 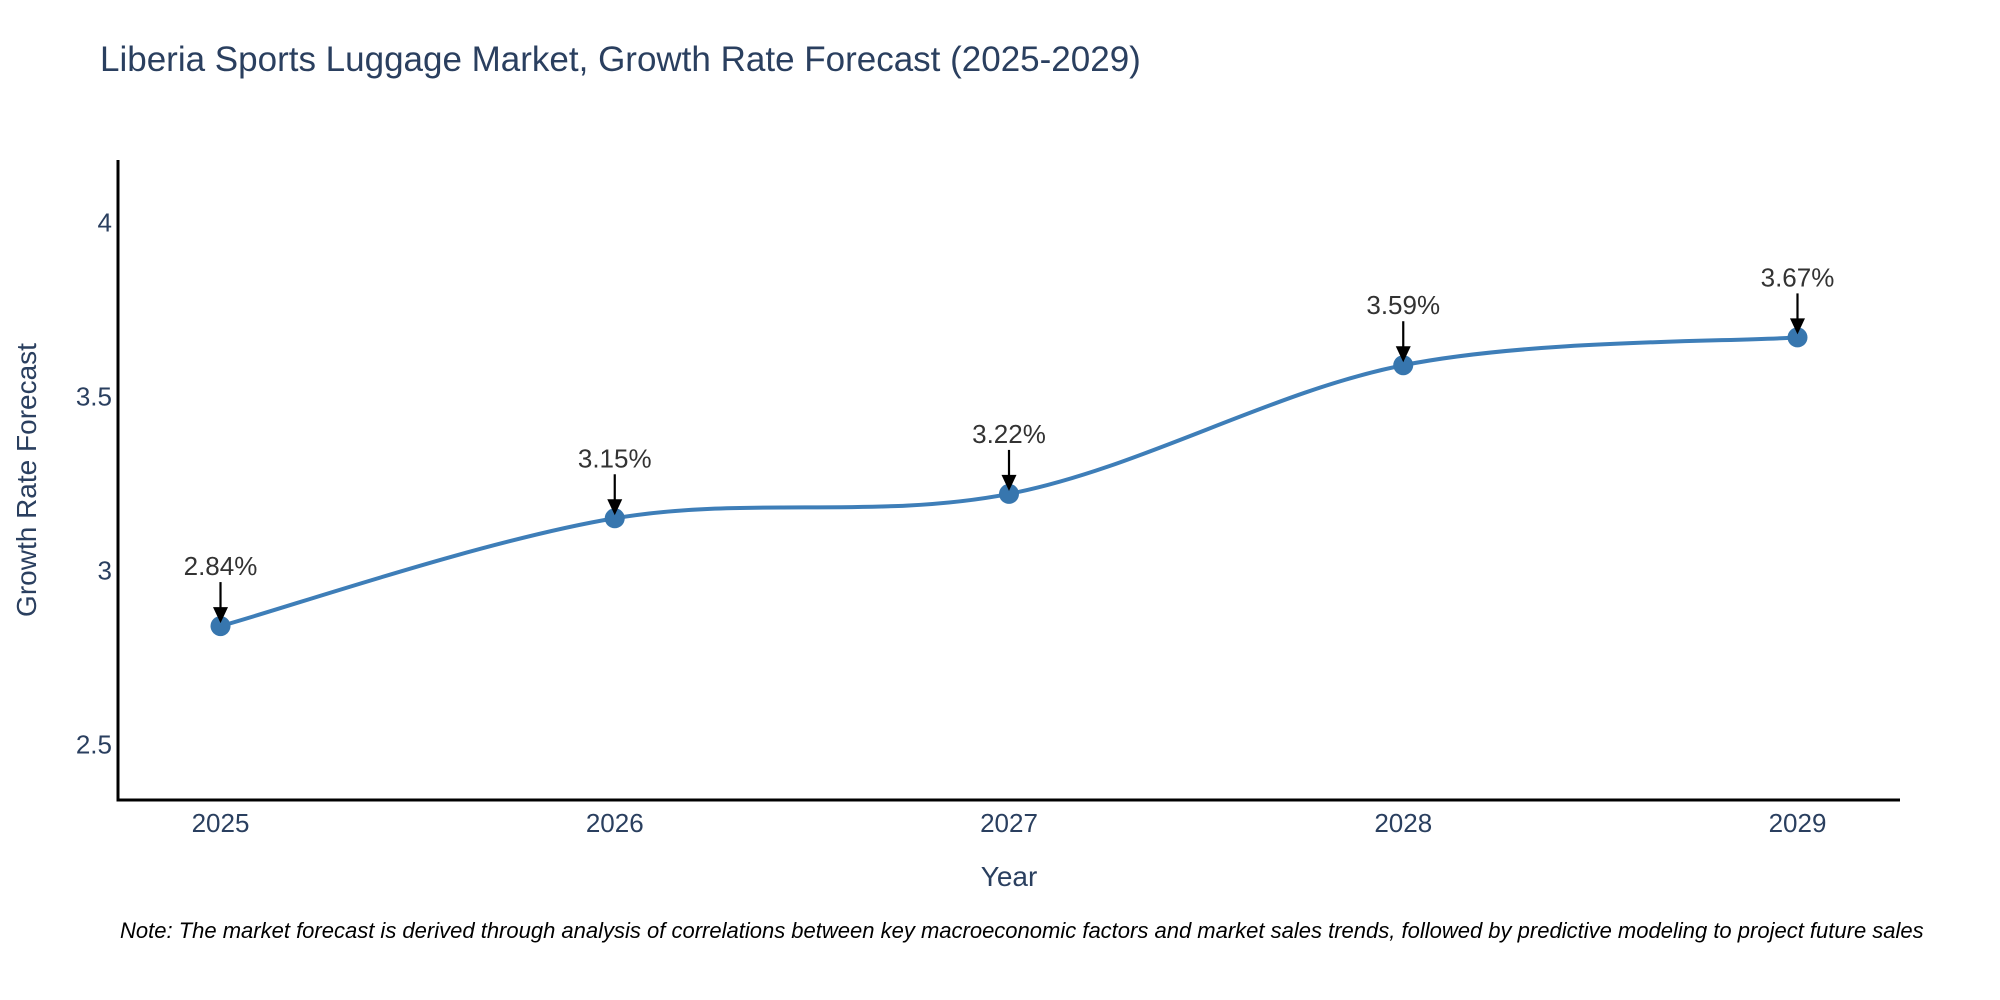 I want to click on y-tick-label-2.5: 2.5, so click(x=94, y=744).